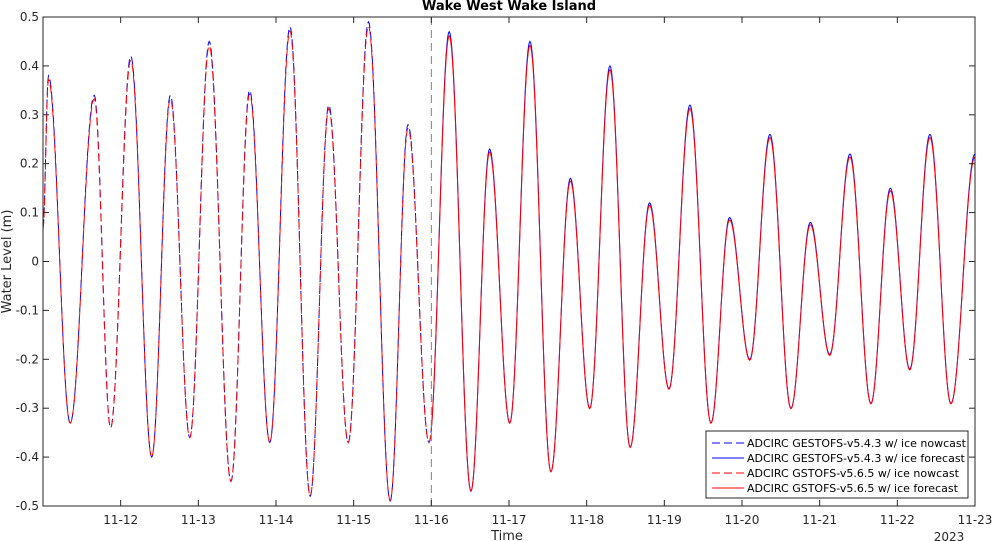 The width and height of the screenshot is (992, 541). I want to click on legend-box, so click(837, 464).